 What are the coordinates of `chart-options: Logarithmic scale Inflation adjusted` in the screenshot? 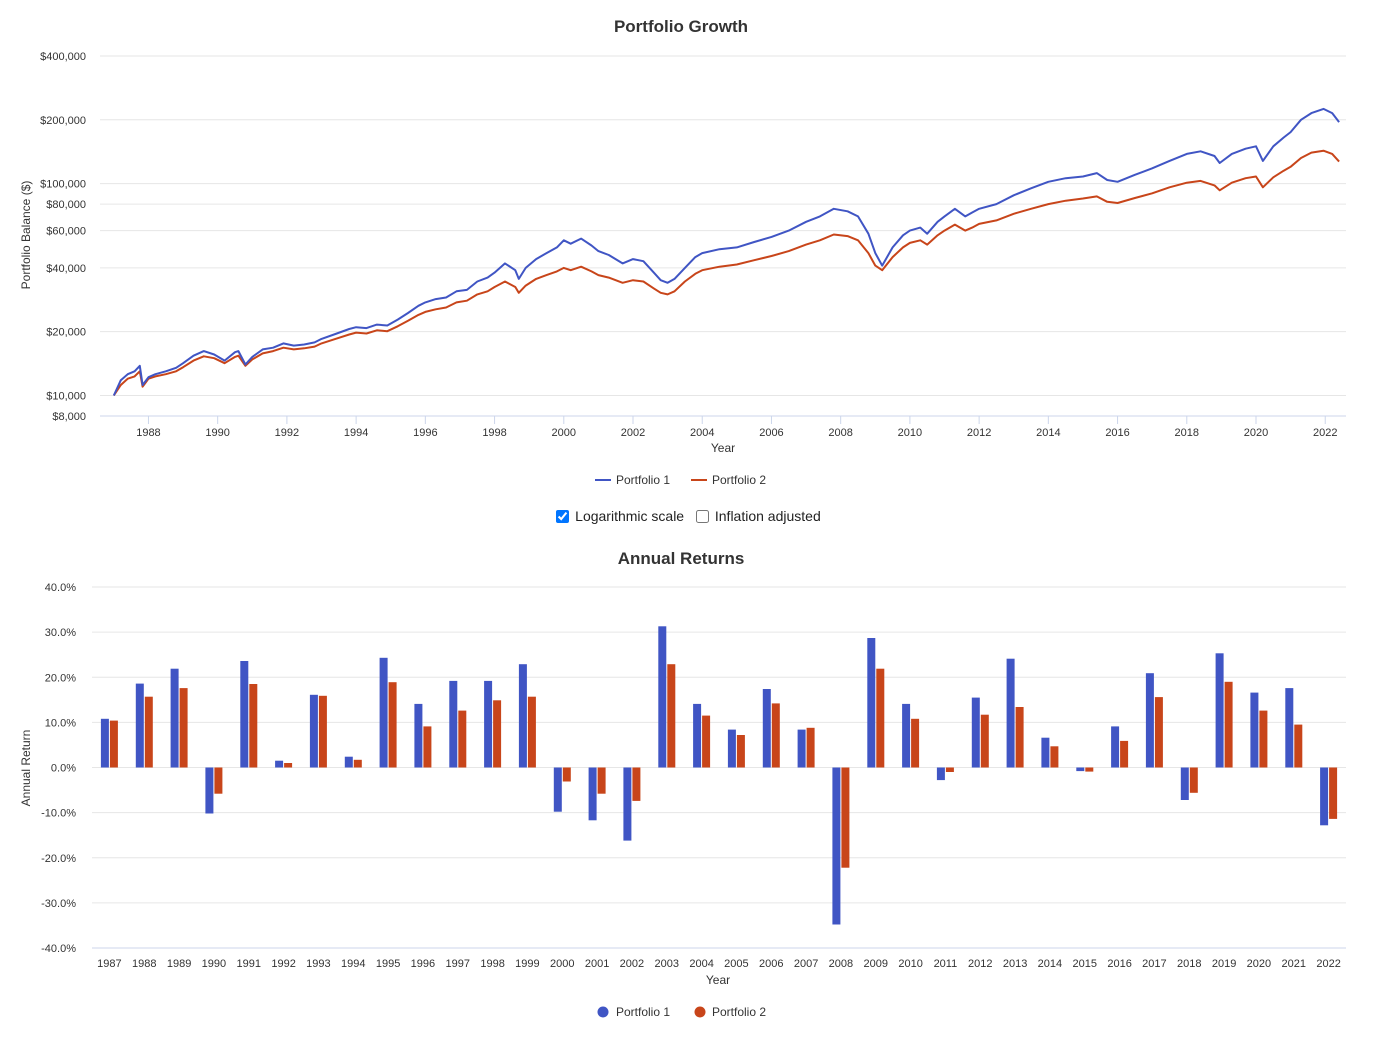 It's located at (688, 516).